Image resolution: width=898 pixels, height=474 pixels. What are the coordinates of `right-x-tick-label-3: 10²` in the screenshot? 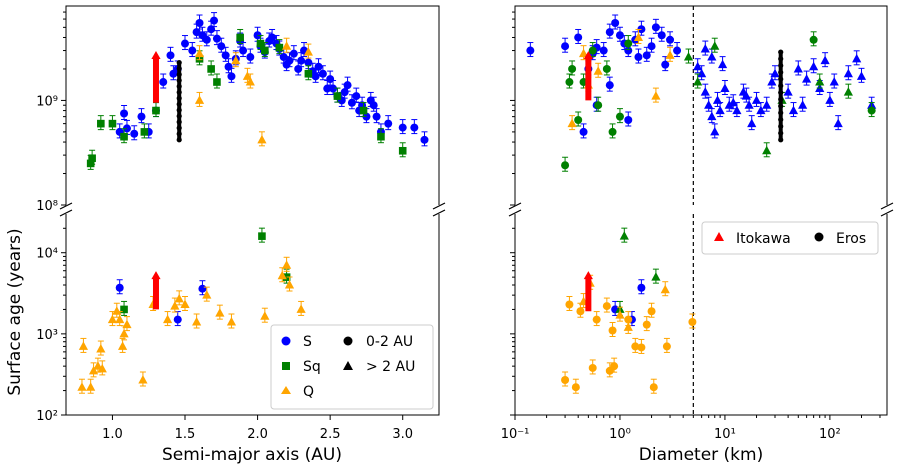 It's located at (830, 434).